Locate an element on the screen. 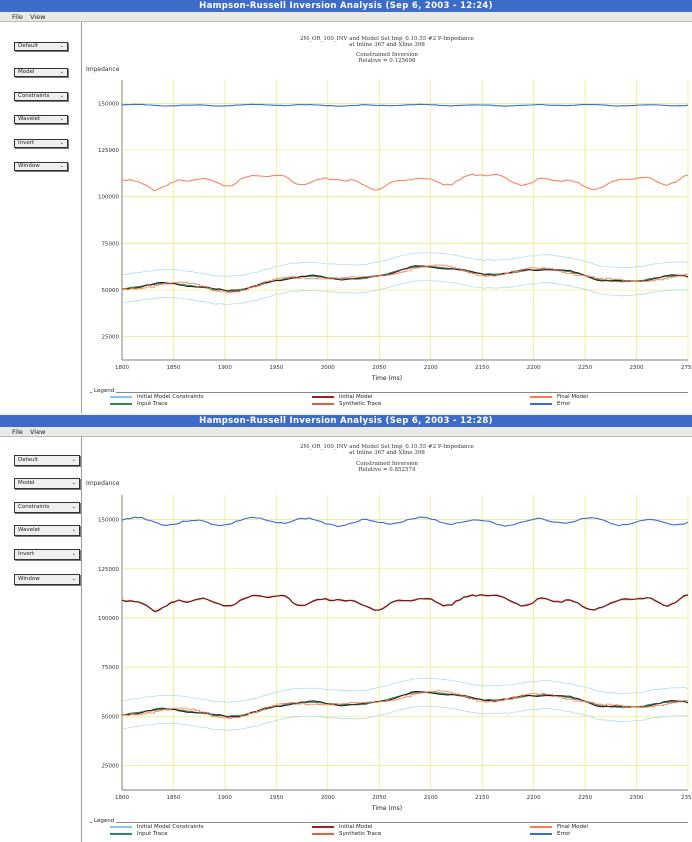 This screenshot has height=842, width=692. legend-label: Input Trace is located at coordinates (152, 404).